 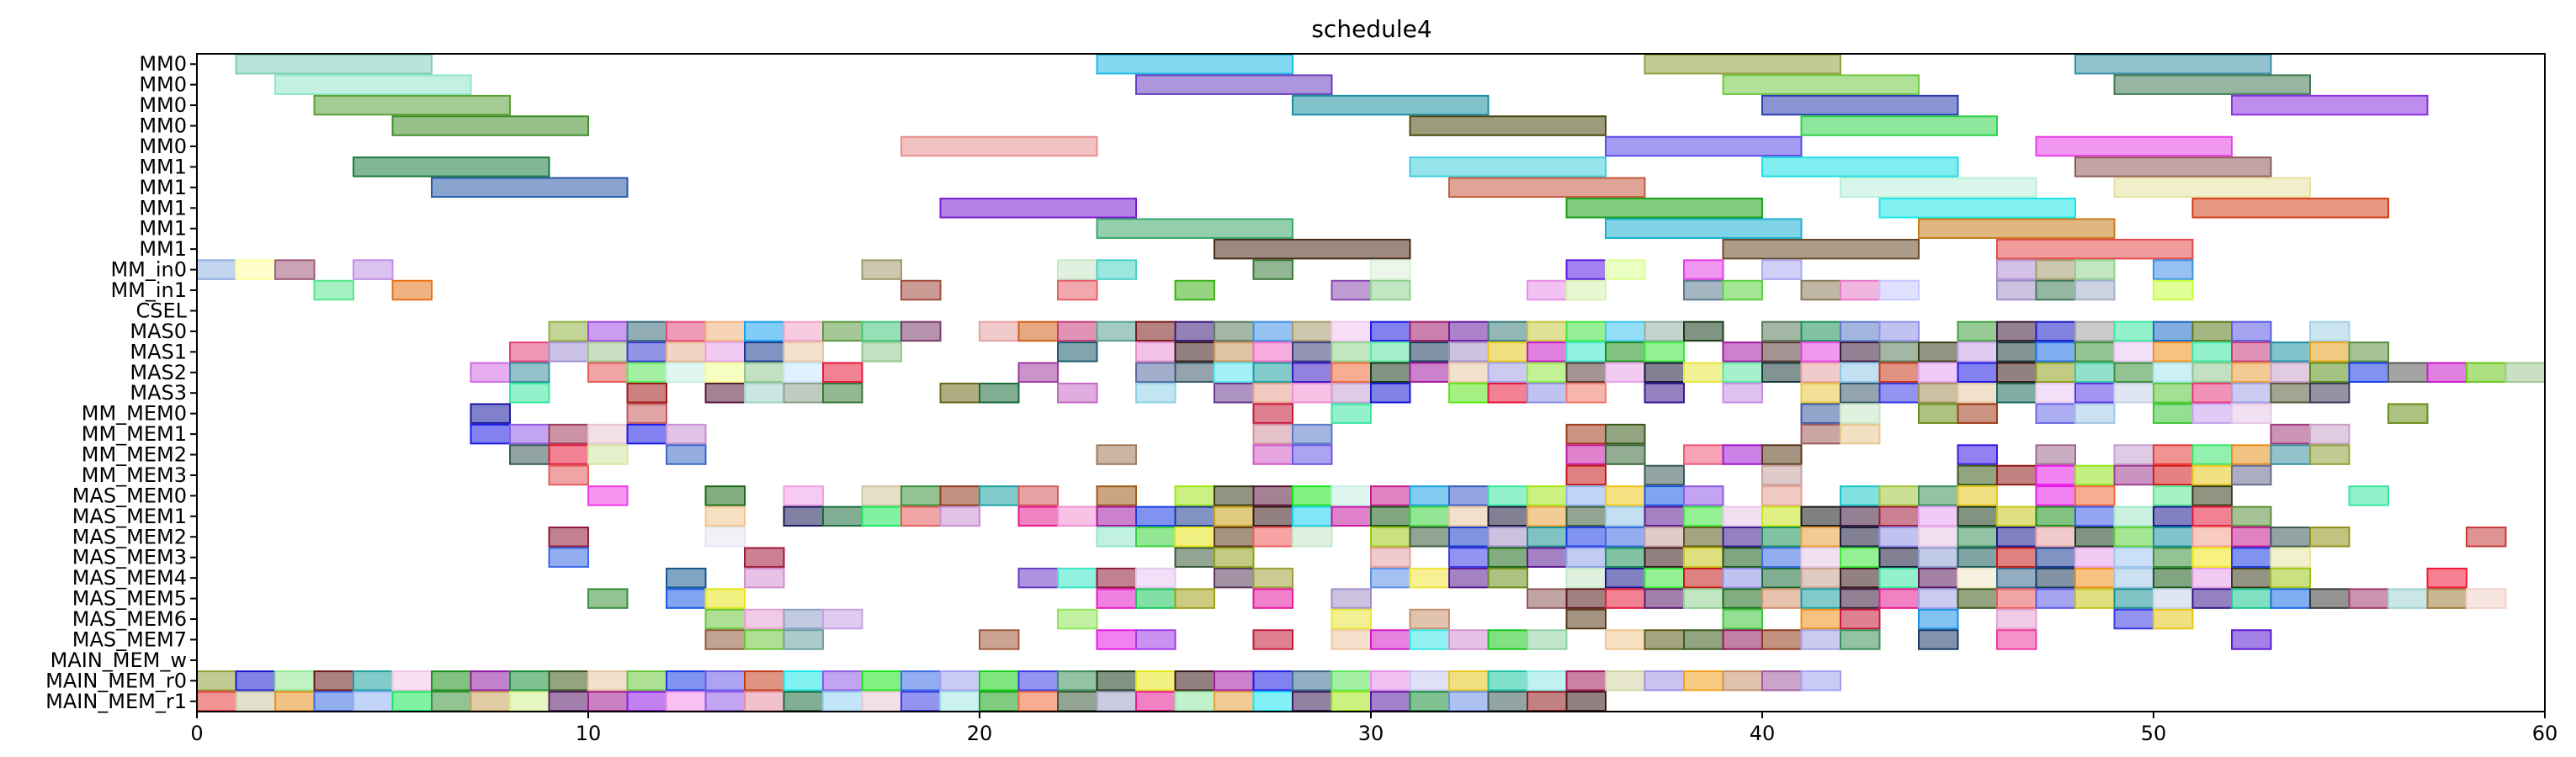 I want to click on x-tick-label: 50, so click(x=2154, y=734).